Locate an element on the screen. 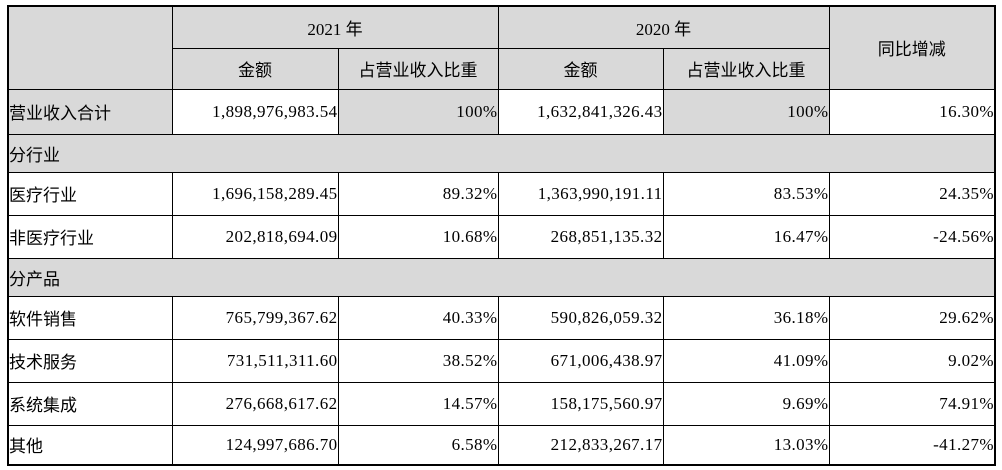  ratio-2021-cell: 14.57% is located at coordinates (418, 403).